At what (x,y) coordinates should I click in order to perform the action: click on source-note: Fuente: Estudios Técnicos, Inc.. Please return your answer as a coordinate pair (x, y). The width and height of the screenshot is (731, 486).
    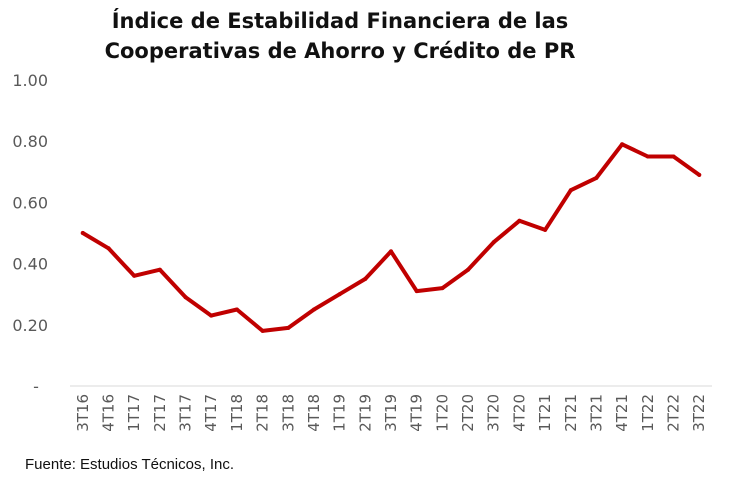
    Looking at the image, I should click on (129, 464).